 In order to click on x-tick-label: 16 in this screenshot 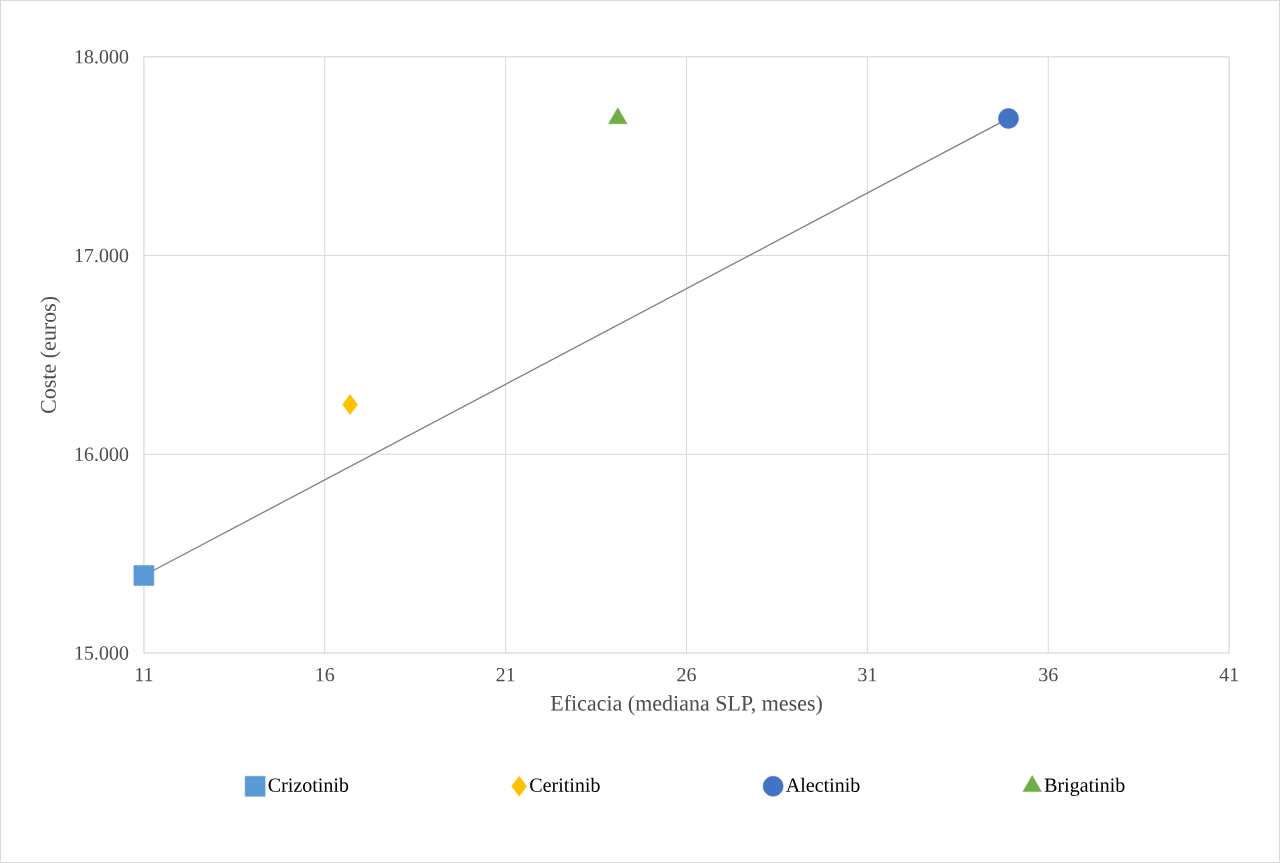, I will do `click(325, 674)`.